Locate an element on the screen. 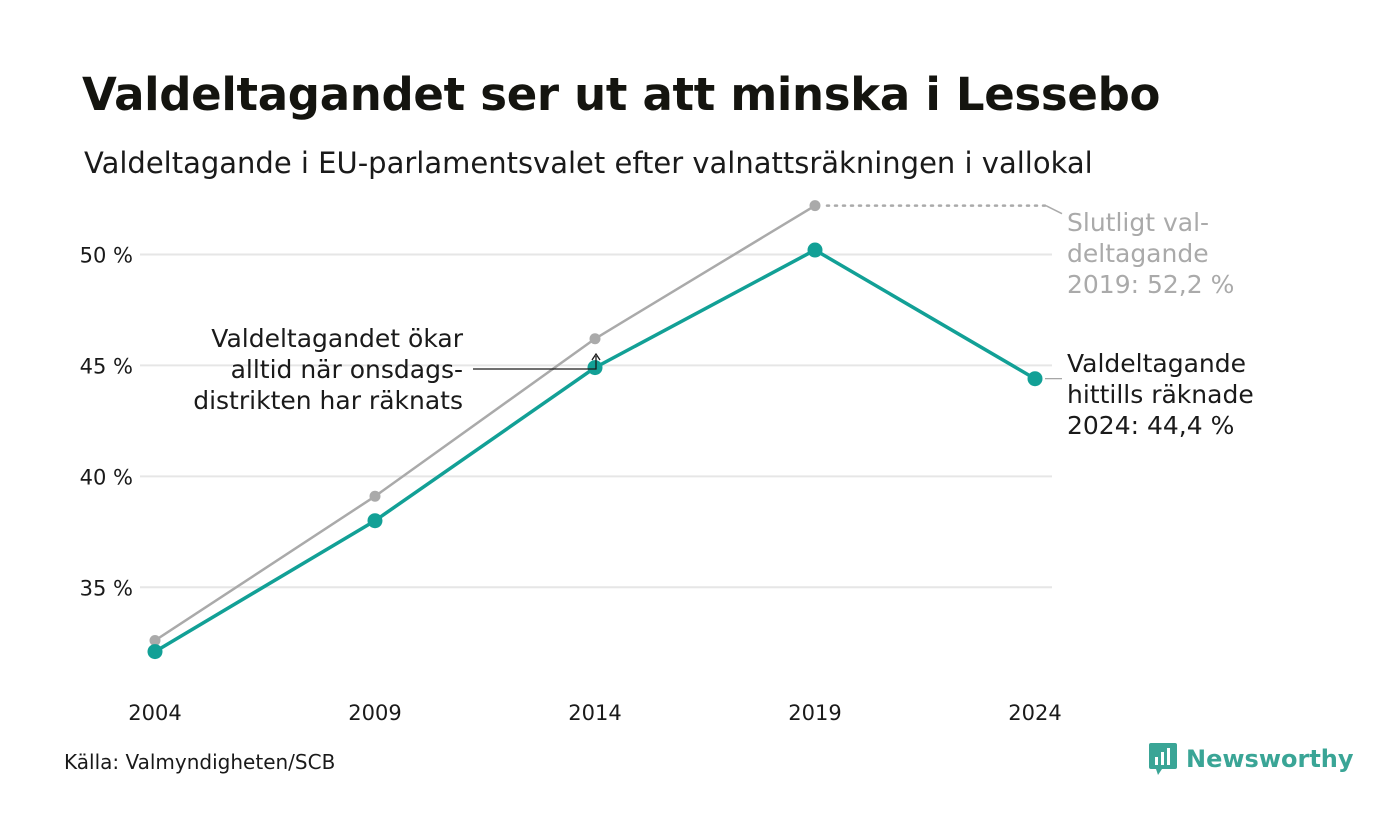 The width and height of the screenshot is (1400, 840). brand-logo: Newsworthy is located at coordinates (1251, 759).